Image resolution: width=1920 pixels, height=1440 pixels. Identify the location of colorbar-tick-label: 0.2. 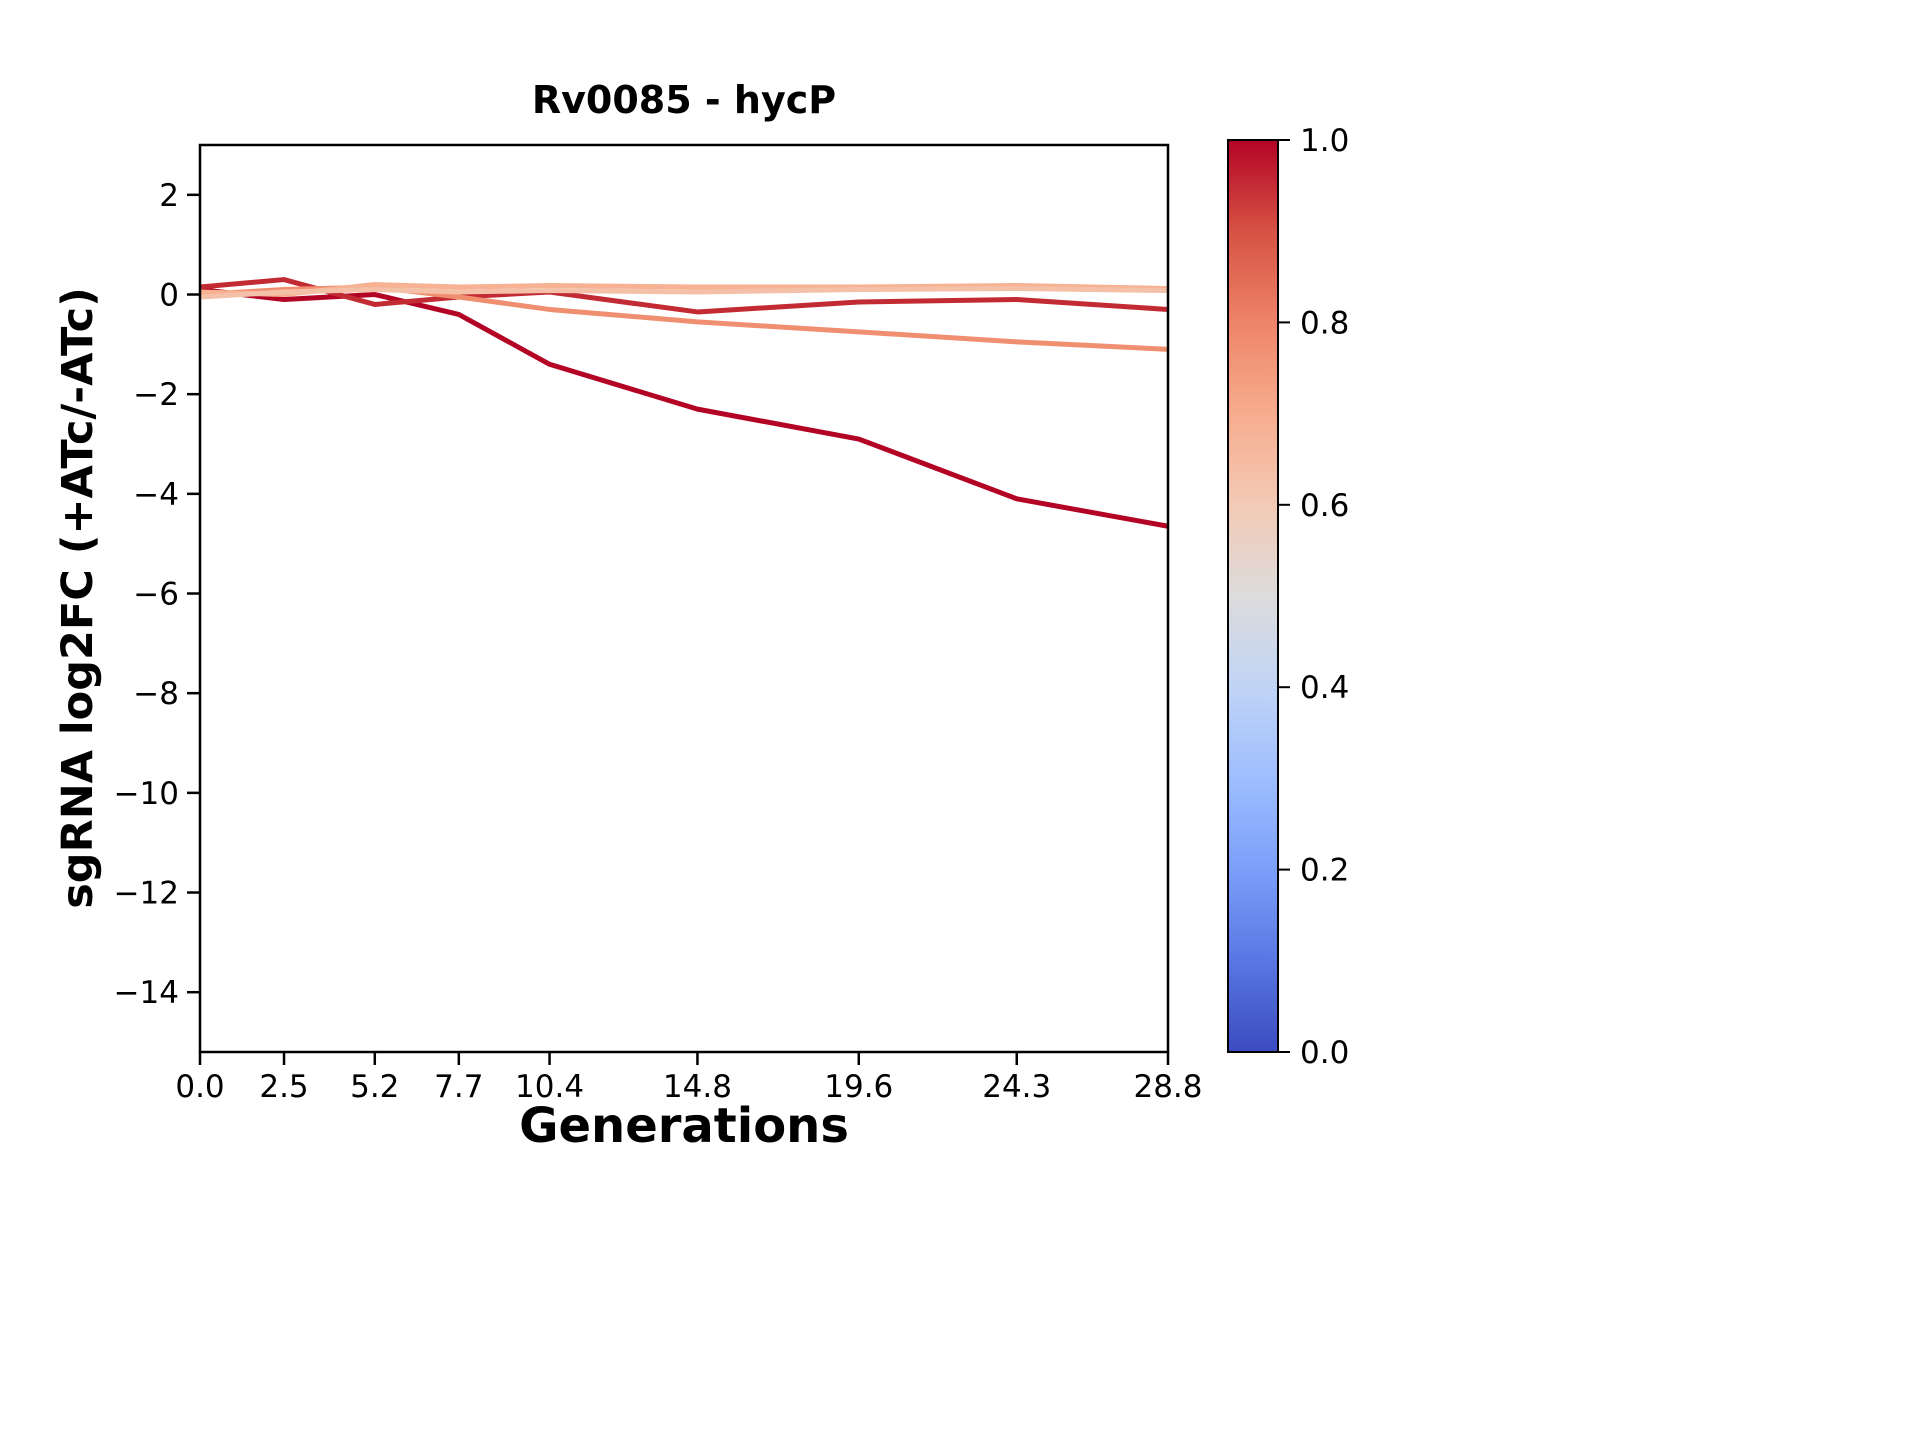
(1324, 871).